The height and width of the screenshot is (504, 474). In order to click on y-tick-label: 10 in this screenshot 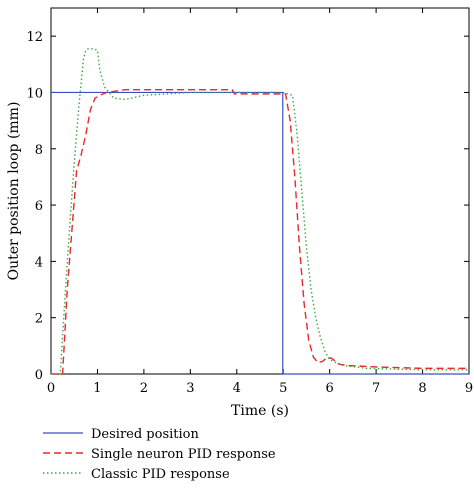, I will do `click(34, 93)`.